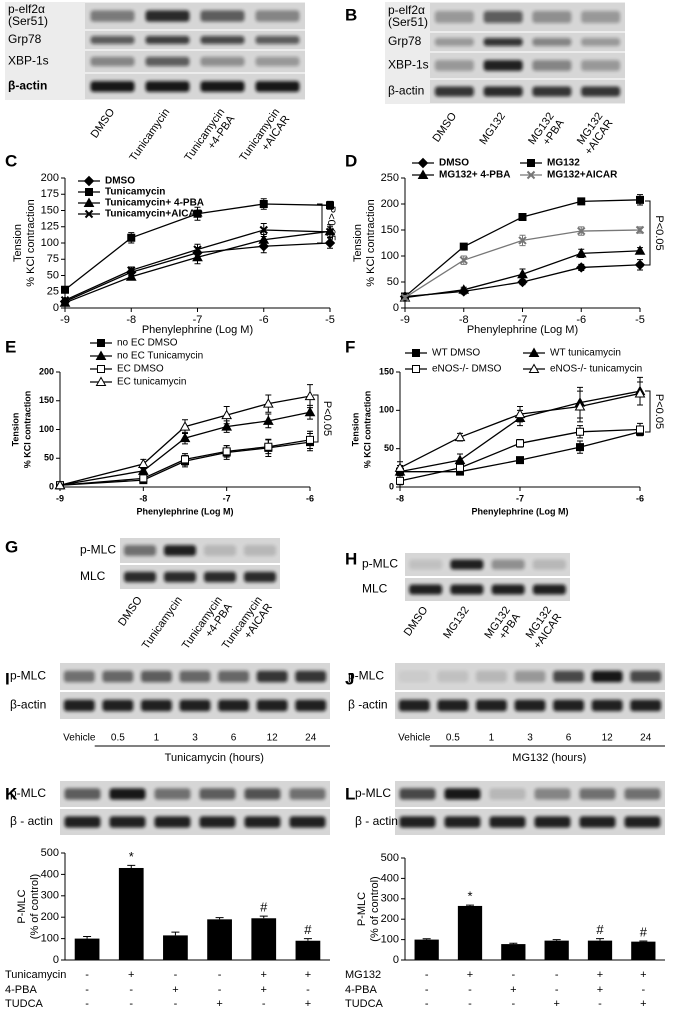  I want to click on y-tick-label: 500, so click(50, 853).